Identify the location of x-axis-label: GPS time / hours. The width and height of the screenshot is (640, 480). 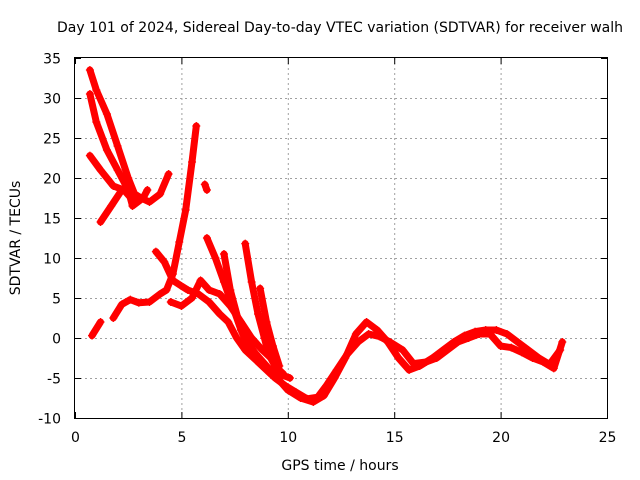
(339, 466).